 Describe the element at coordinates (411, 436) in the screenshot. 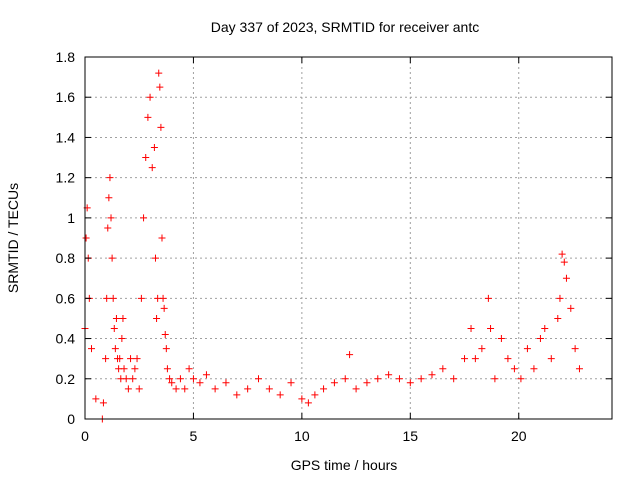

I see `x-tick-label: 15` at that location.